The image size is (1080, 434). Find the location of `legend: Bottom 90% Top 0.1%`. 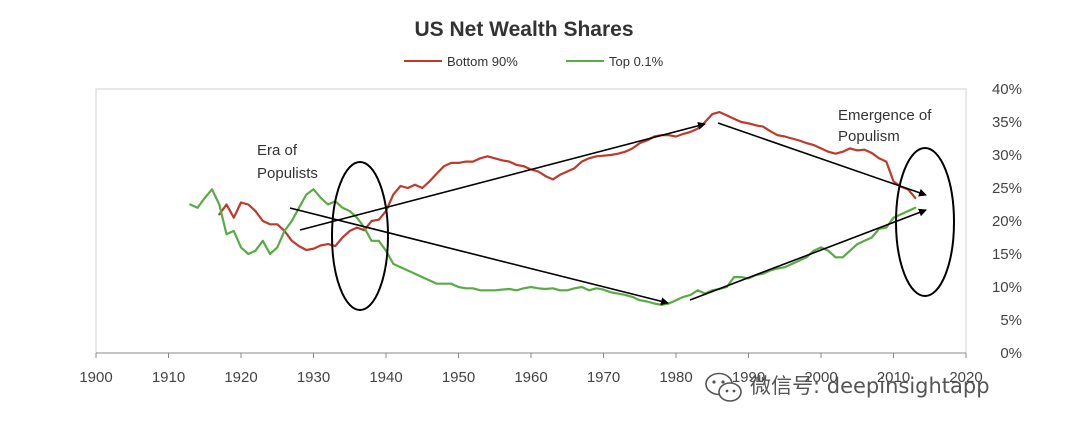

legend: Bottom 90% Top 0.1% is located at coordinates (534, 61).